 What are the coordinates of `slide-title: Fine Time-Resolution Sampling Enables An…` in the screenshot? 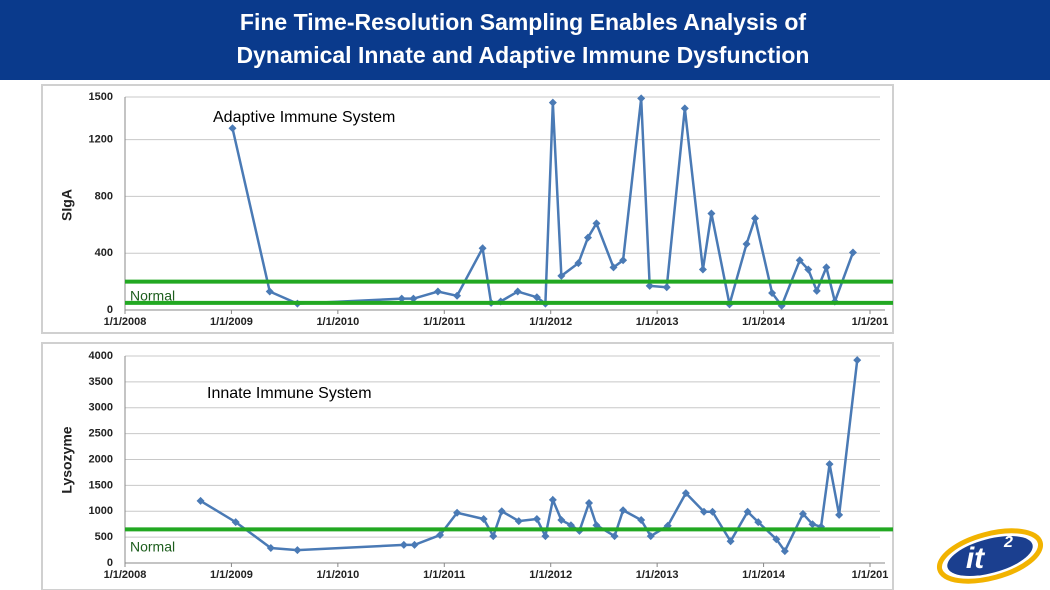 It's located at (523, 22).